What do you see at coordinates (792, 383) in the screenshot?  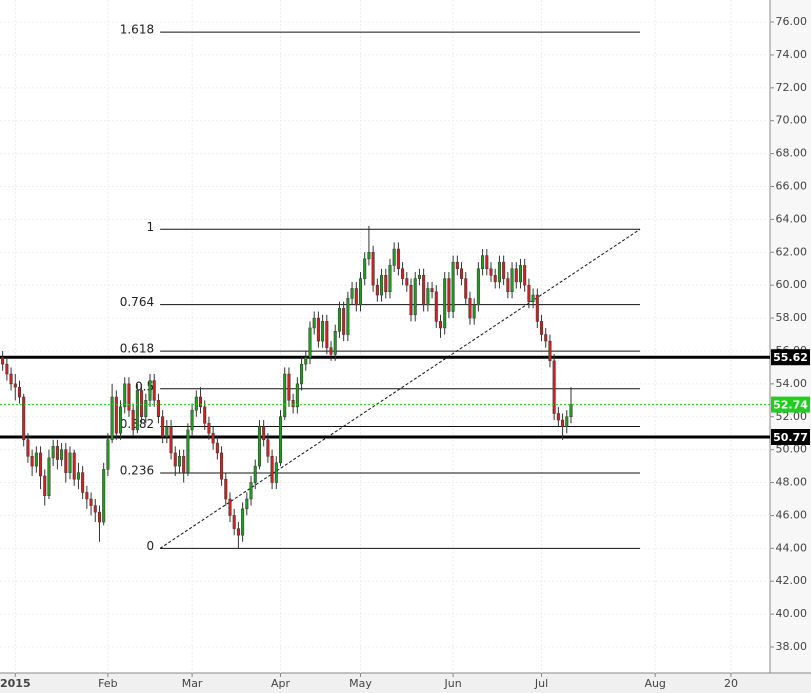 I see `y-tick-label: 54.00` at bounding box center [792, 383].